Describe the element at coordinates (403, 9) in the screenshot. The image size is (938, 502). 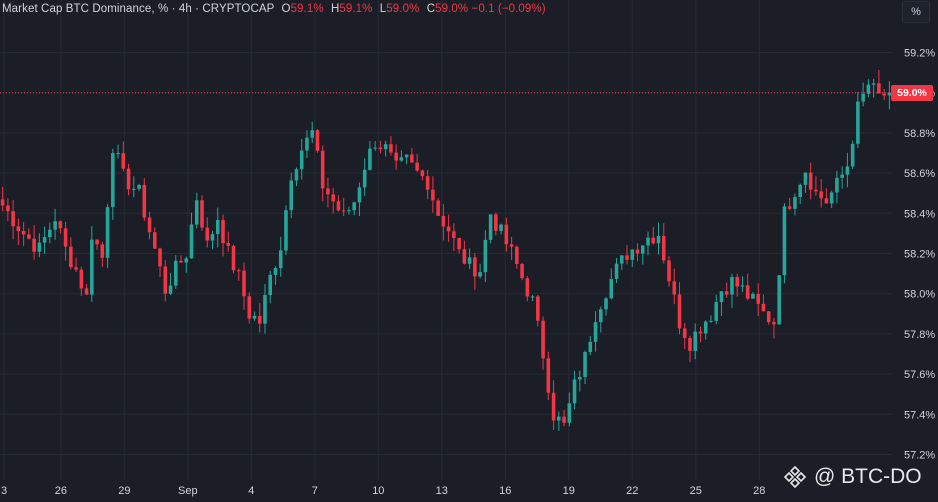
I see `low-value: 59.0%` at that location.